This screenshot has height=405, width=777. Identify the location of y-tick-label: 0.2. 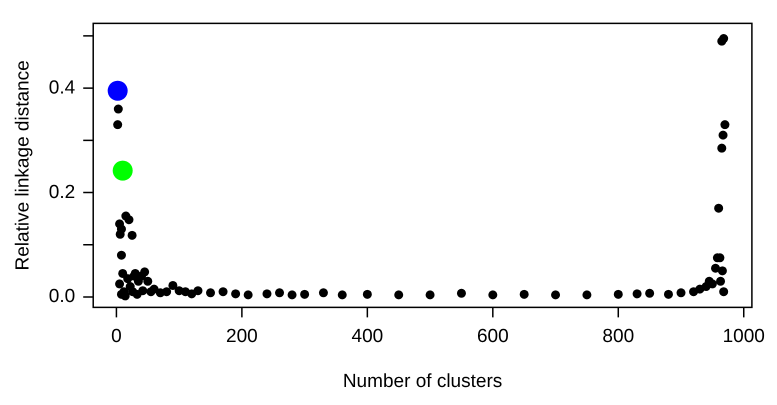
(62, 192).